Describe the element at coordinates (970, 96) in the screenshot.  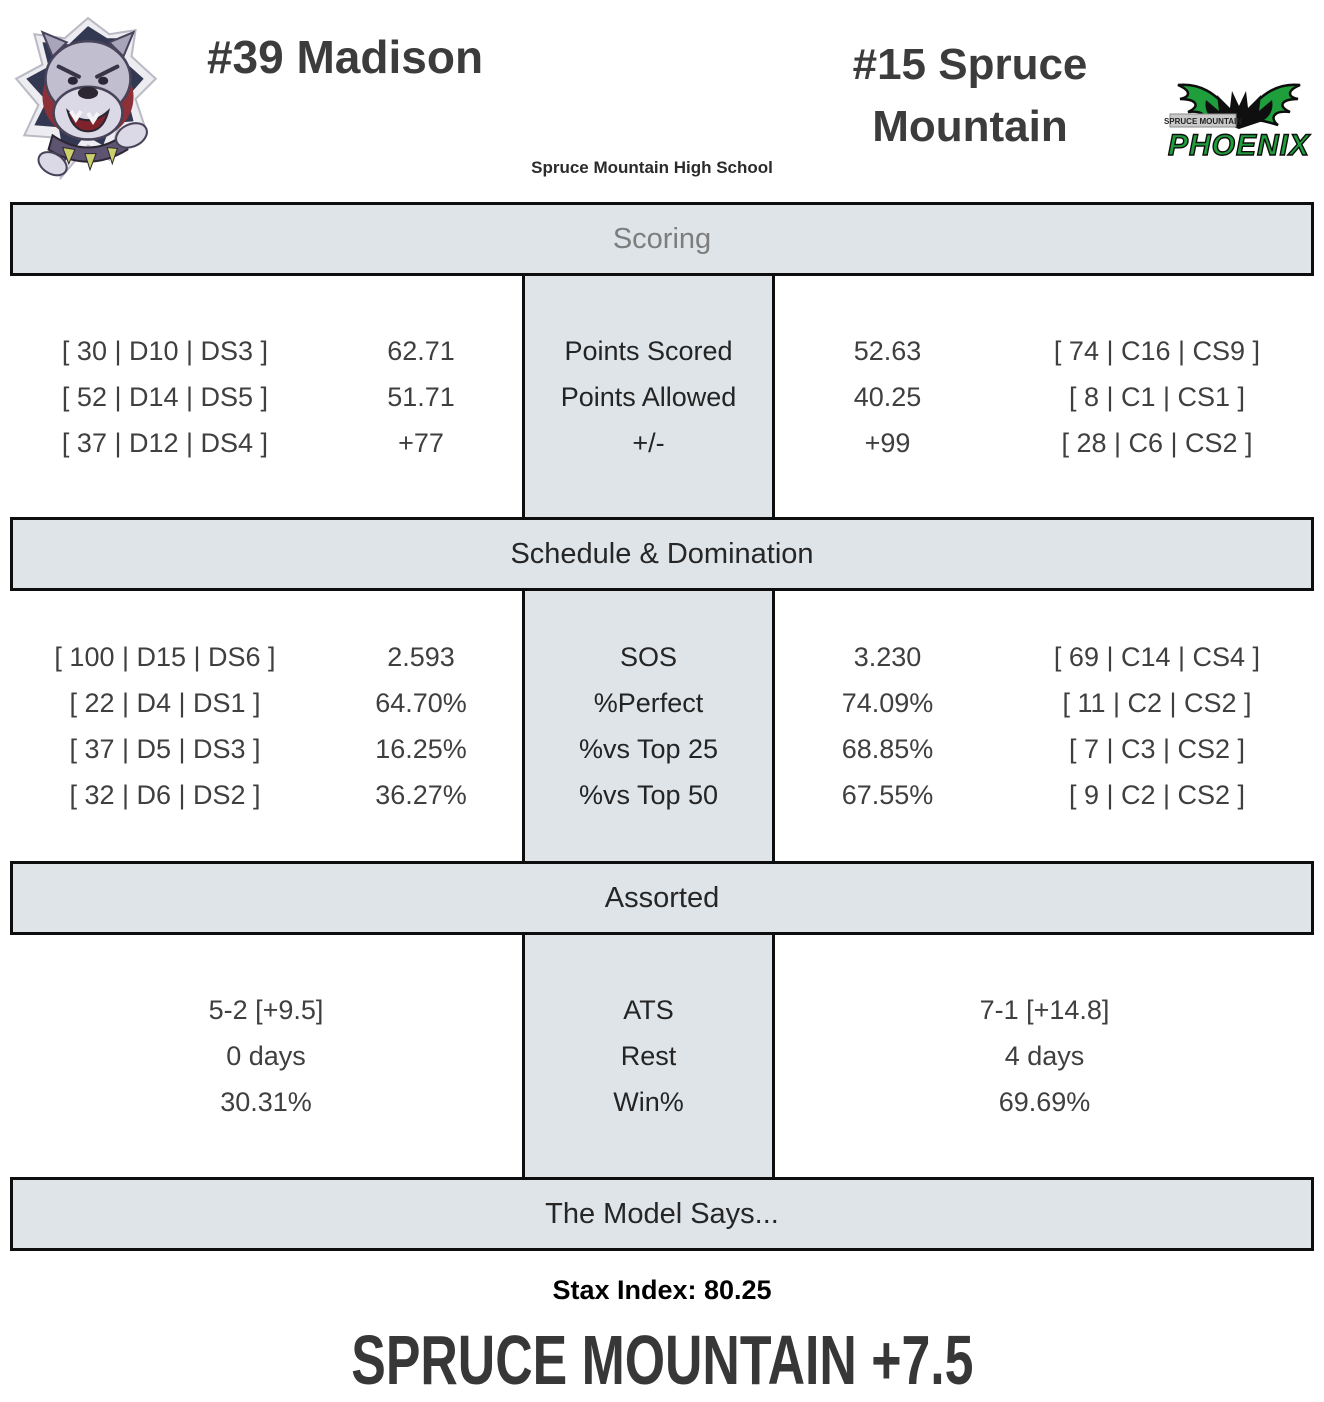
I see `right-team-title: #15 Spruce Mountain` at that location.